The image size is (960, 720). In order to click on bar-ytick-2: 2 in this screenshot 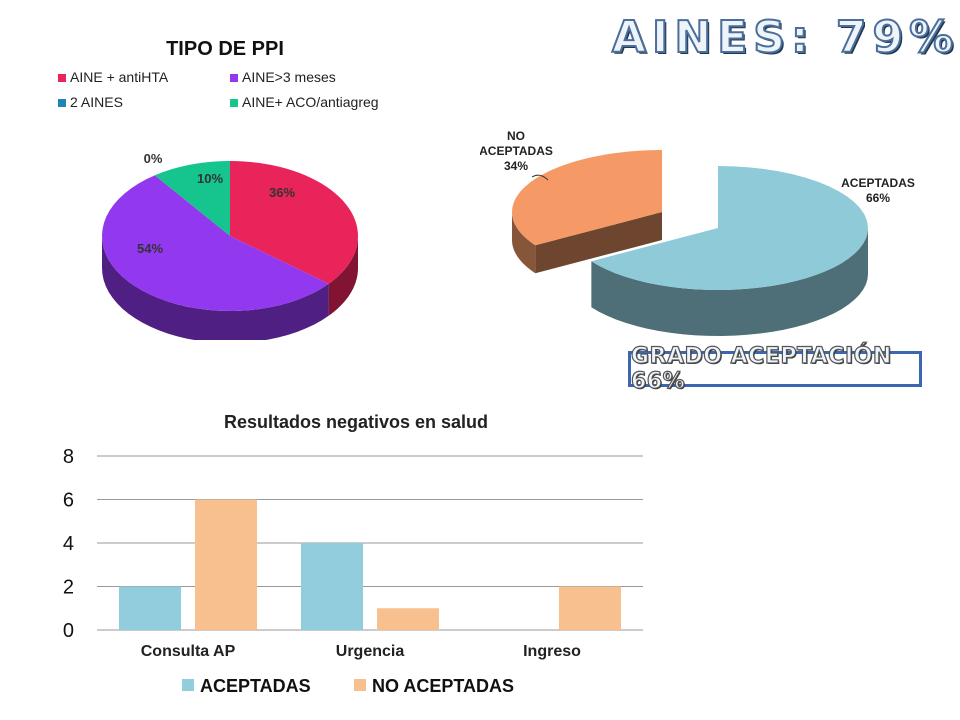, I will do `click(68, 588)`.